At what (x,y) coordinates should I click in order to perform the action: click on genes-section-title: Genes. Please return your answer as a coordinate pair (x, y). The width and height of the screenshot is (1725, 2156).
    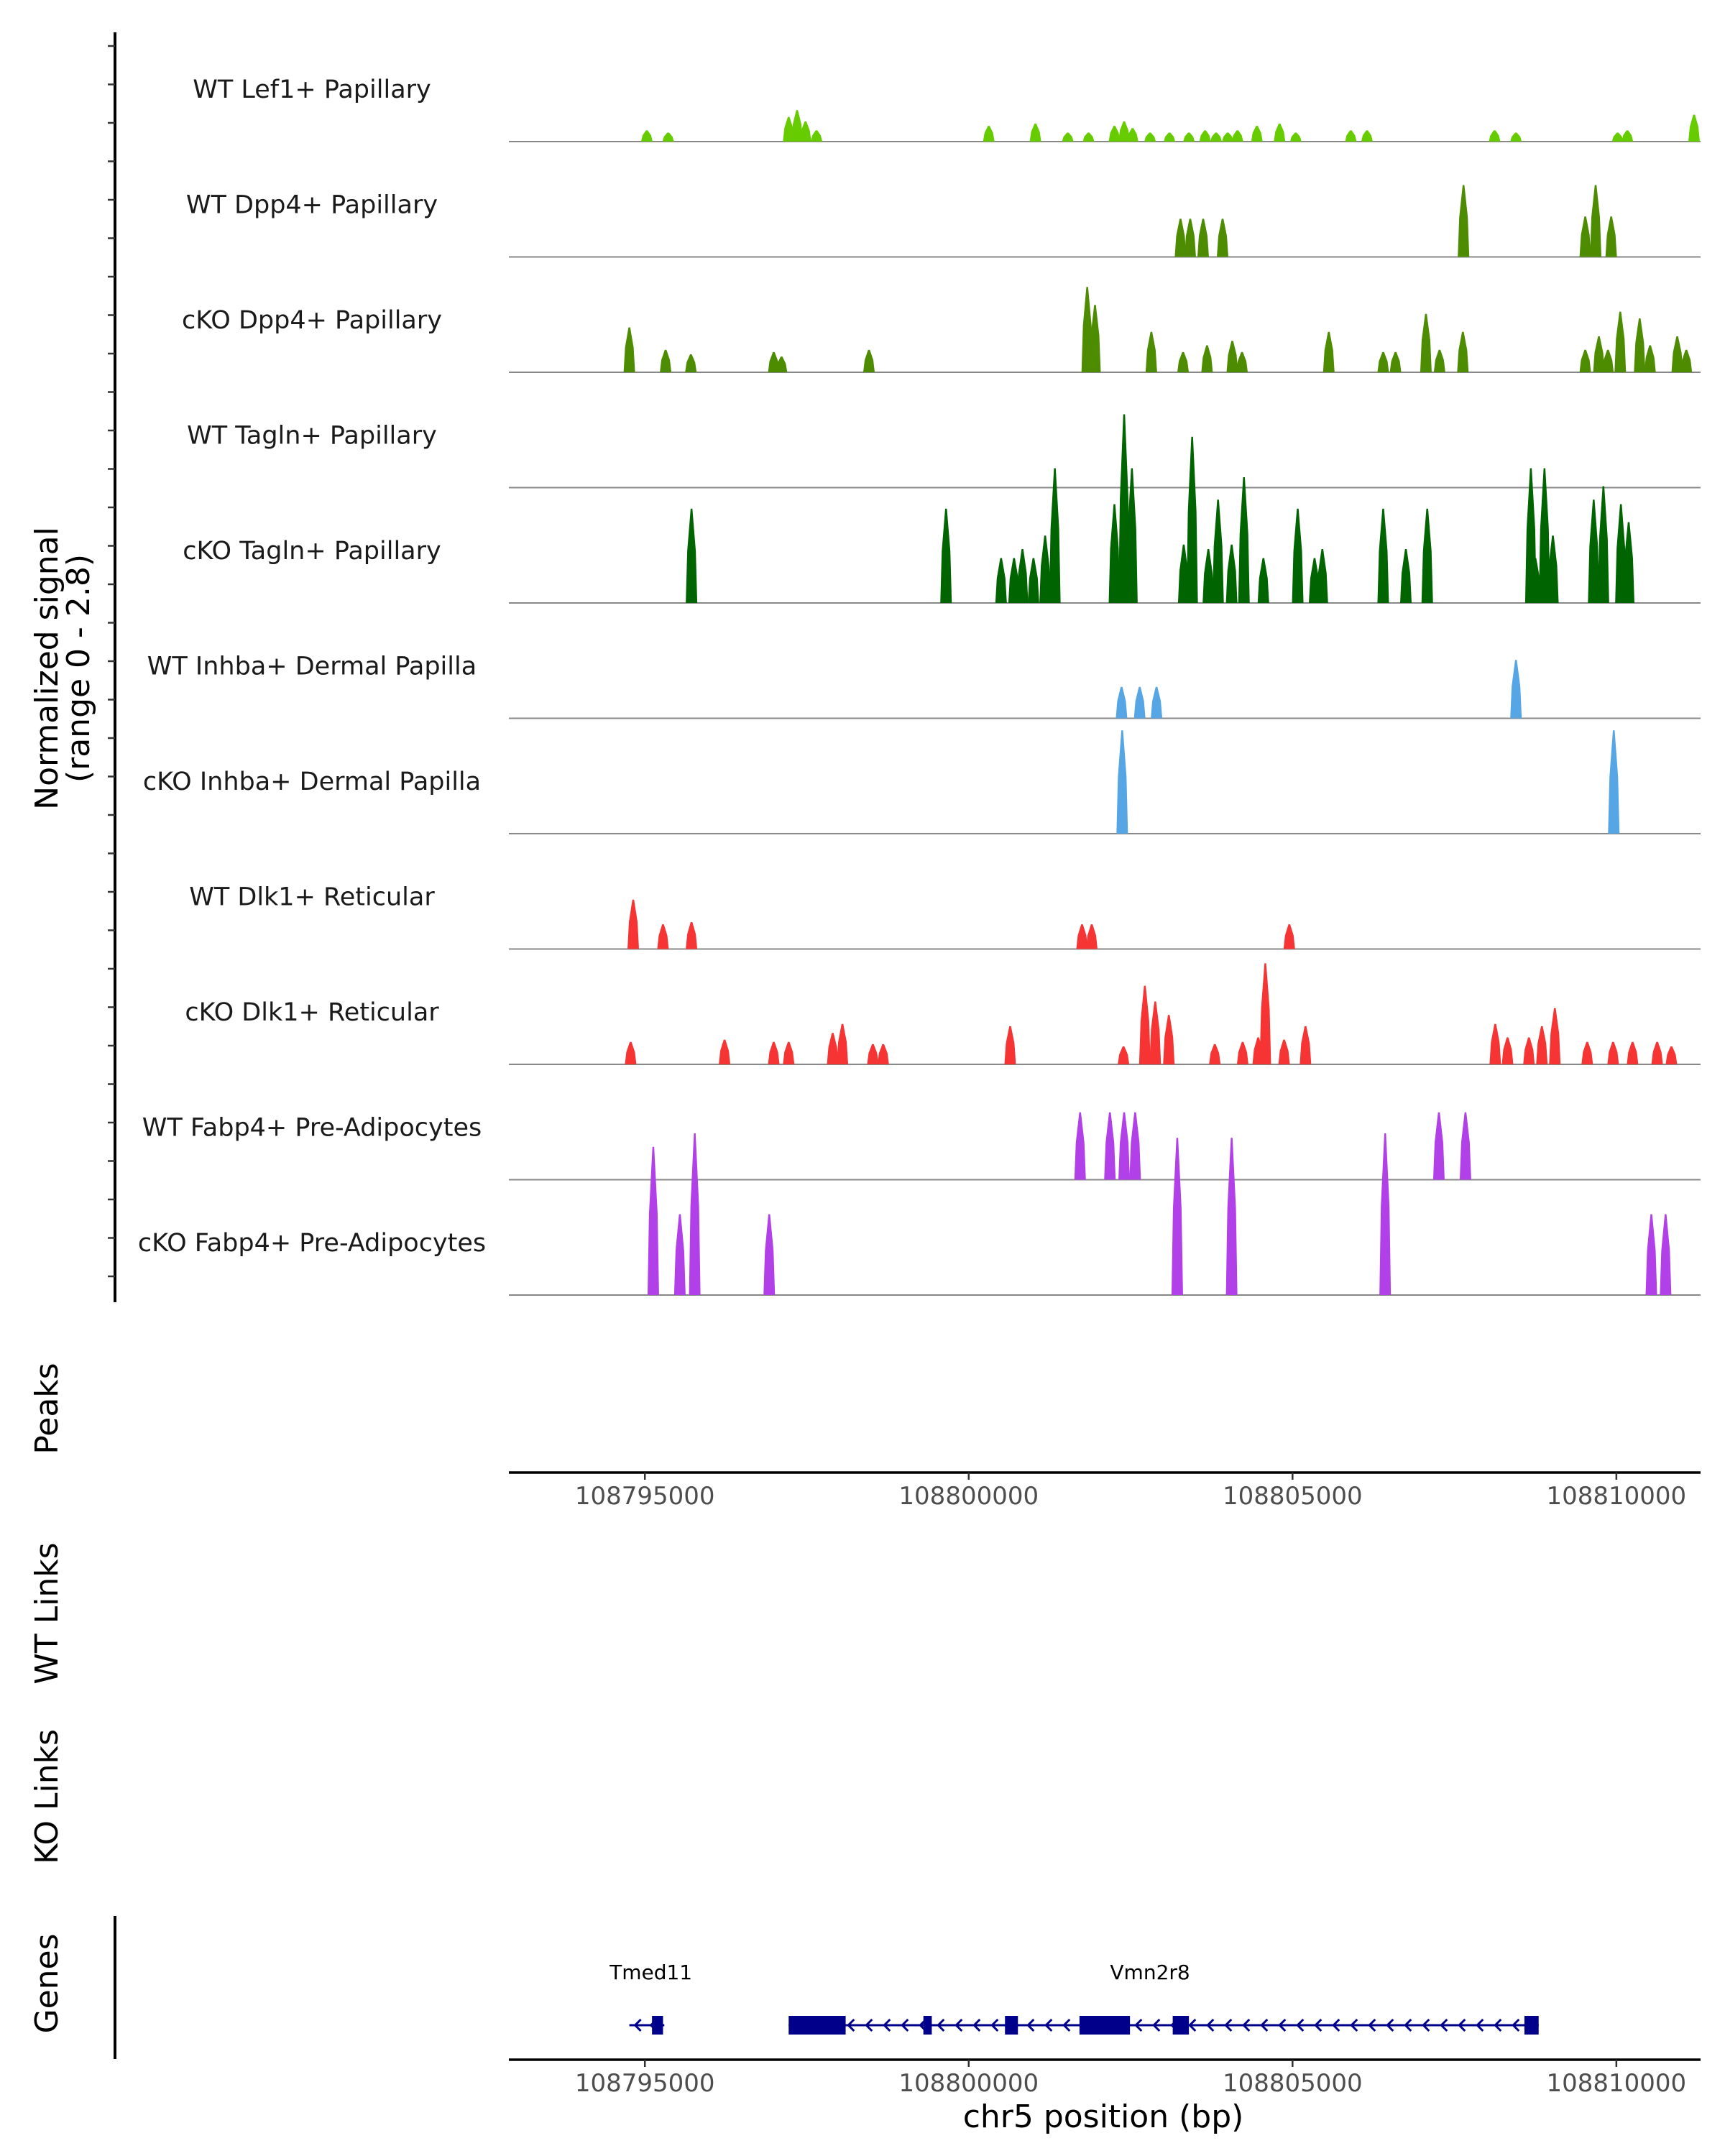
    Looking at the image, I should click on (47, 1983).